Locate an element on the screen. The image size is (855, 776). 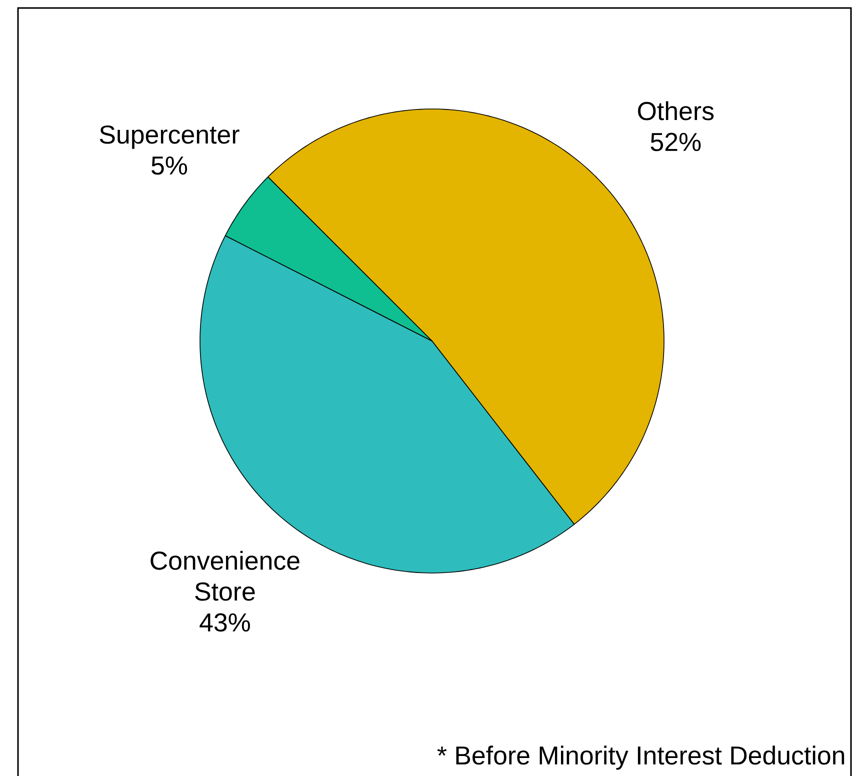
data-label: 43% is located at coordinates (225, 622).